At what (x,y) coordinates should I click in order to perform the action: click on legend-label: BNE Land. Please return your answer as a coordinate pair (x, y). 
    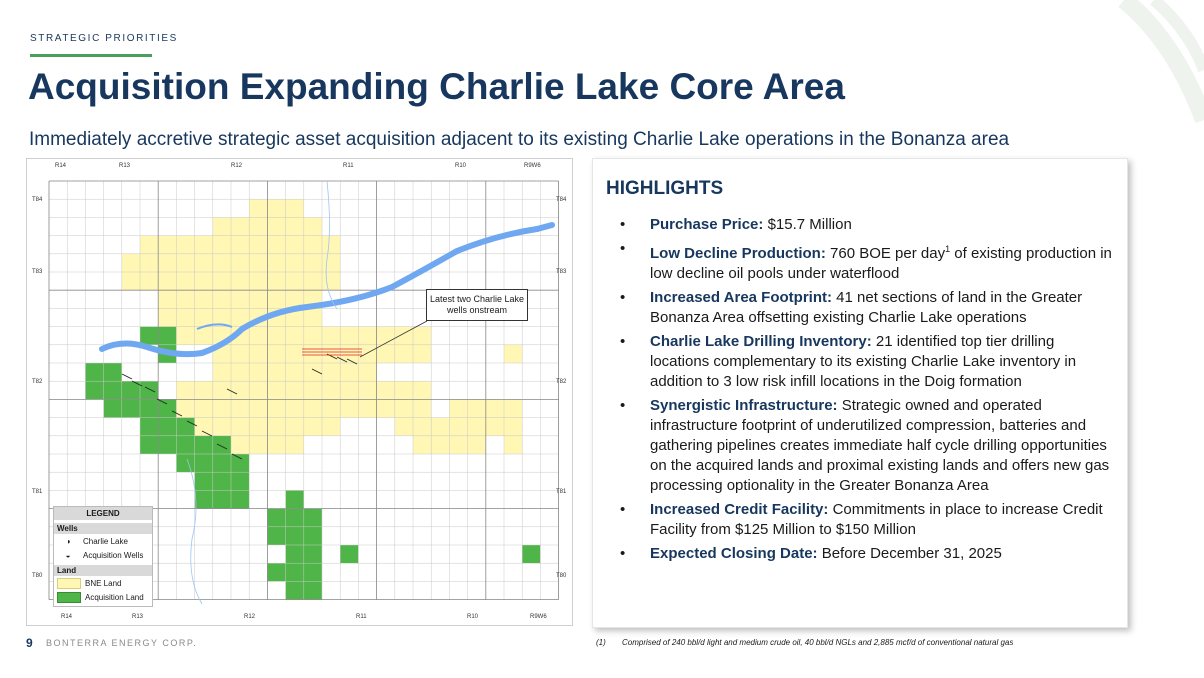
    Looking at the image, I should click on (103, 583).